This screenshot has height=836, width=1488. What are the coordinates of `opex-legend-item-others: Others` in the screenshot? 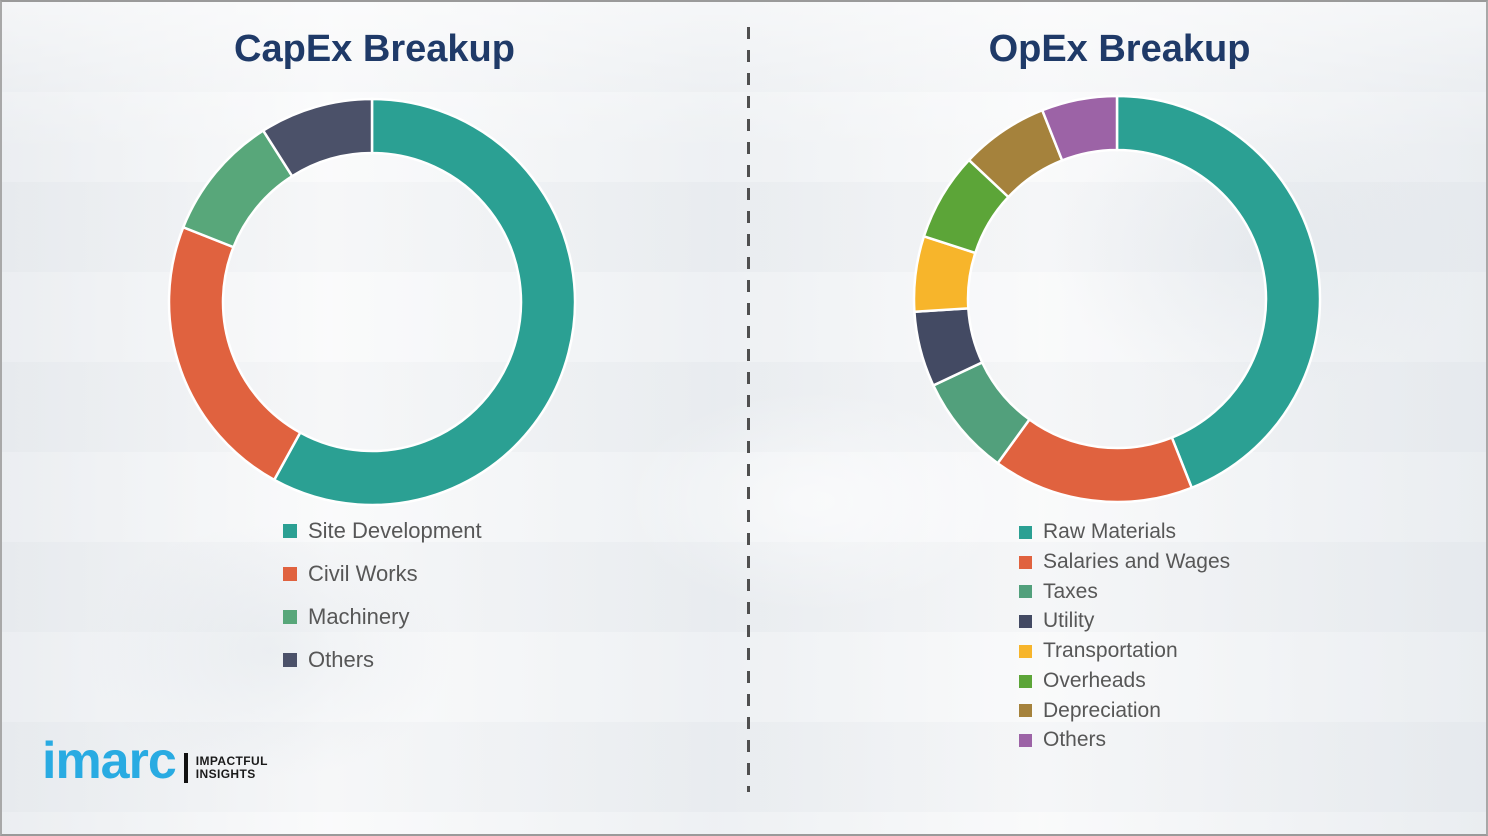 It's located at (1124, 740).